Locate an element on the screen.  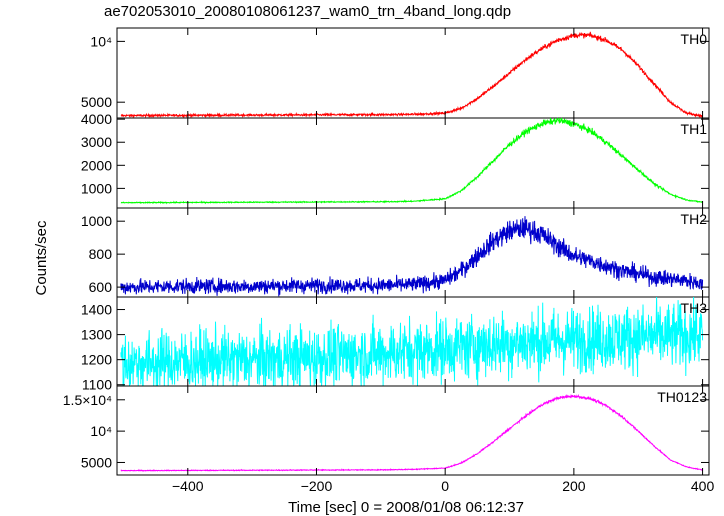
y-tick-label-th3: 1200 is located at coordinates (96, 360).